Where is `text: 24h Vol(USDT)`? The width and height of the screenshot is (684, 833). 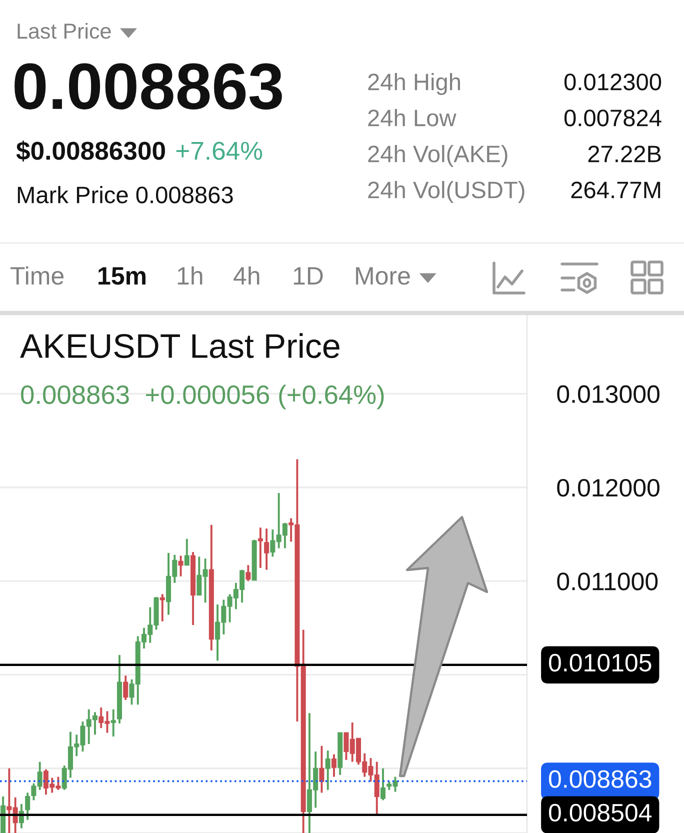 text: 24h Vol(USDT) is located at coordinates (446, 191).